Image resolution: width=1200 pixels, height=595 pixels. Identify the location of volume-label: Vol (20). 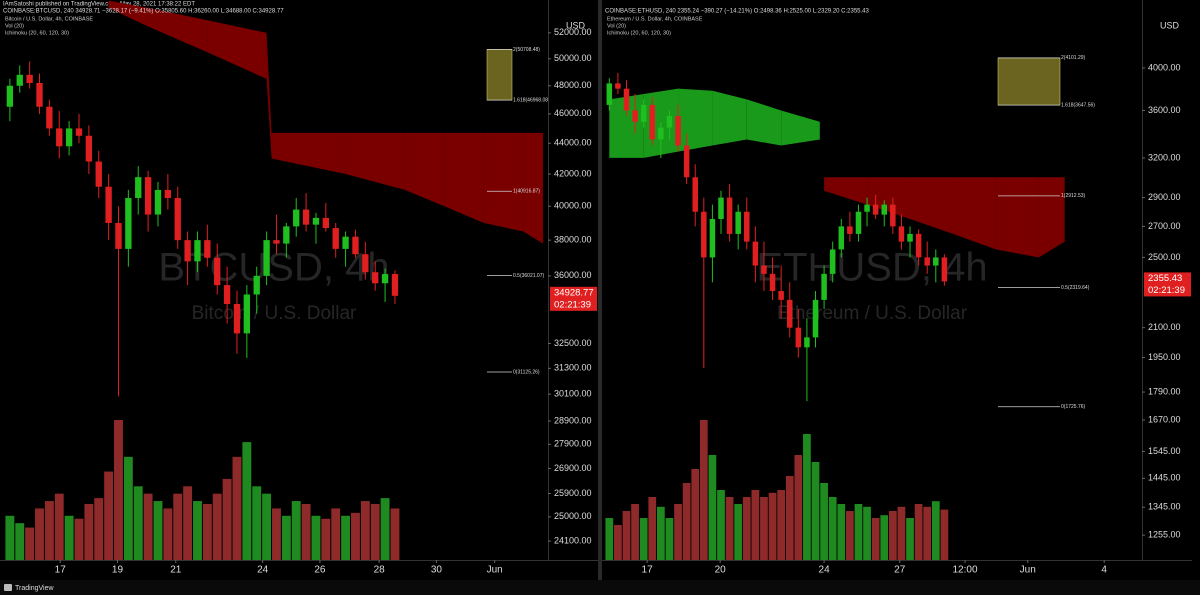
(14, 26).